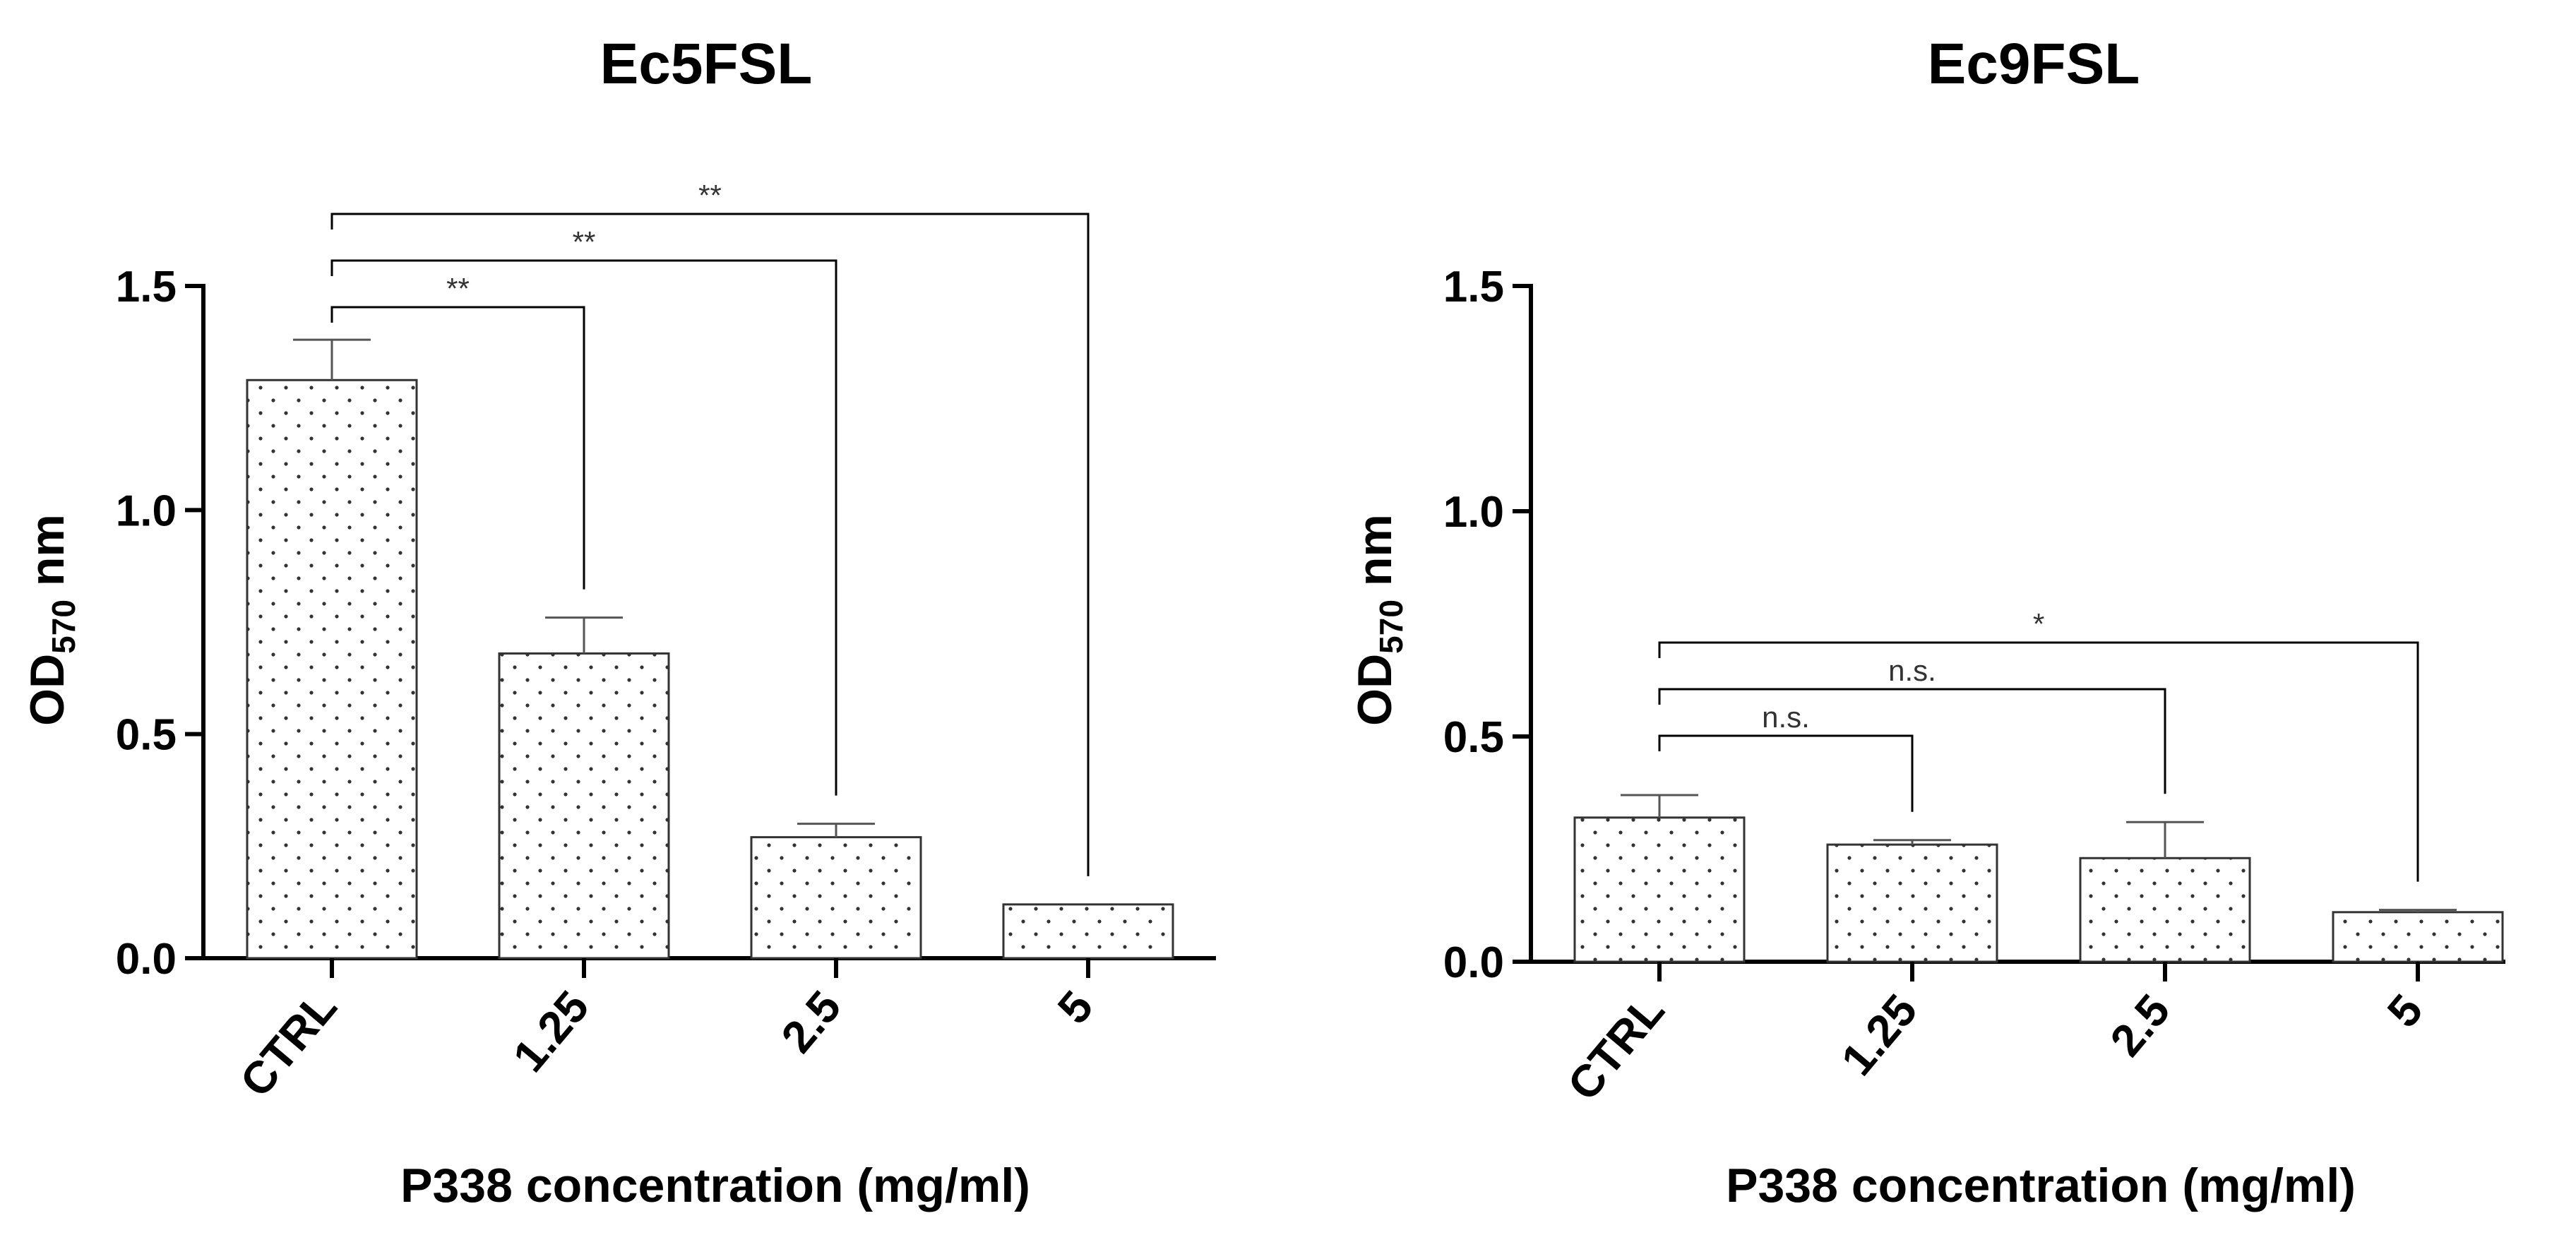  What do you see at coordinates (2038, 623) in the screenshot?
I see `significance-label: *` at bounding box center [2038, 623].